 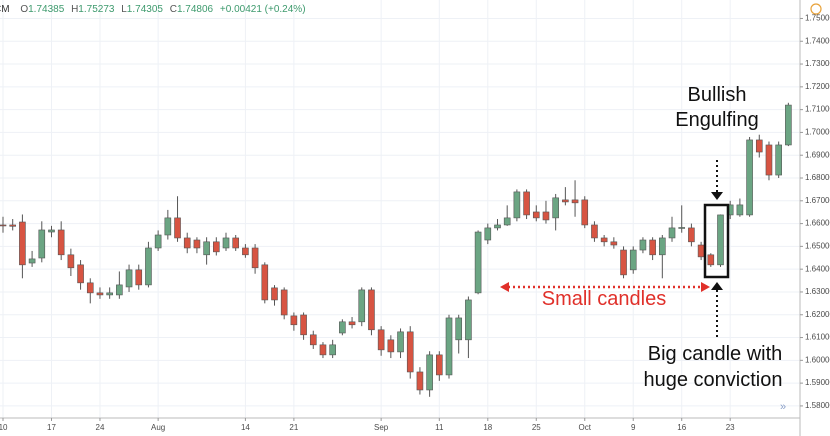 I want to click on ohlc-key: O, so click(x=24, y=9).